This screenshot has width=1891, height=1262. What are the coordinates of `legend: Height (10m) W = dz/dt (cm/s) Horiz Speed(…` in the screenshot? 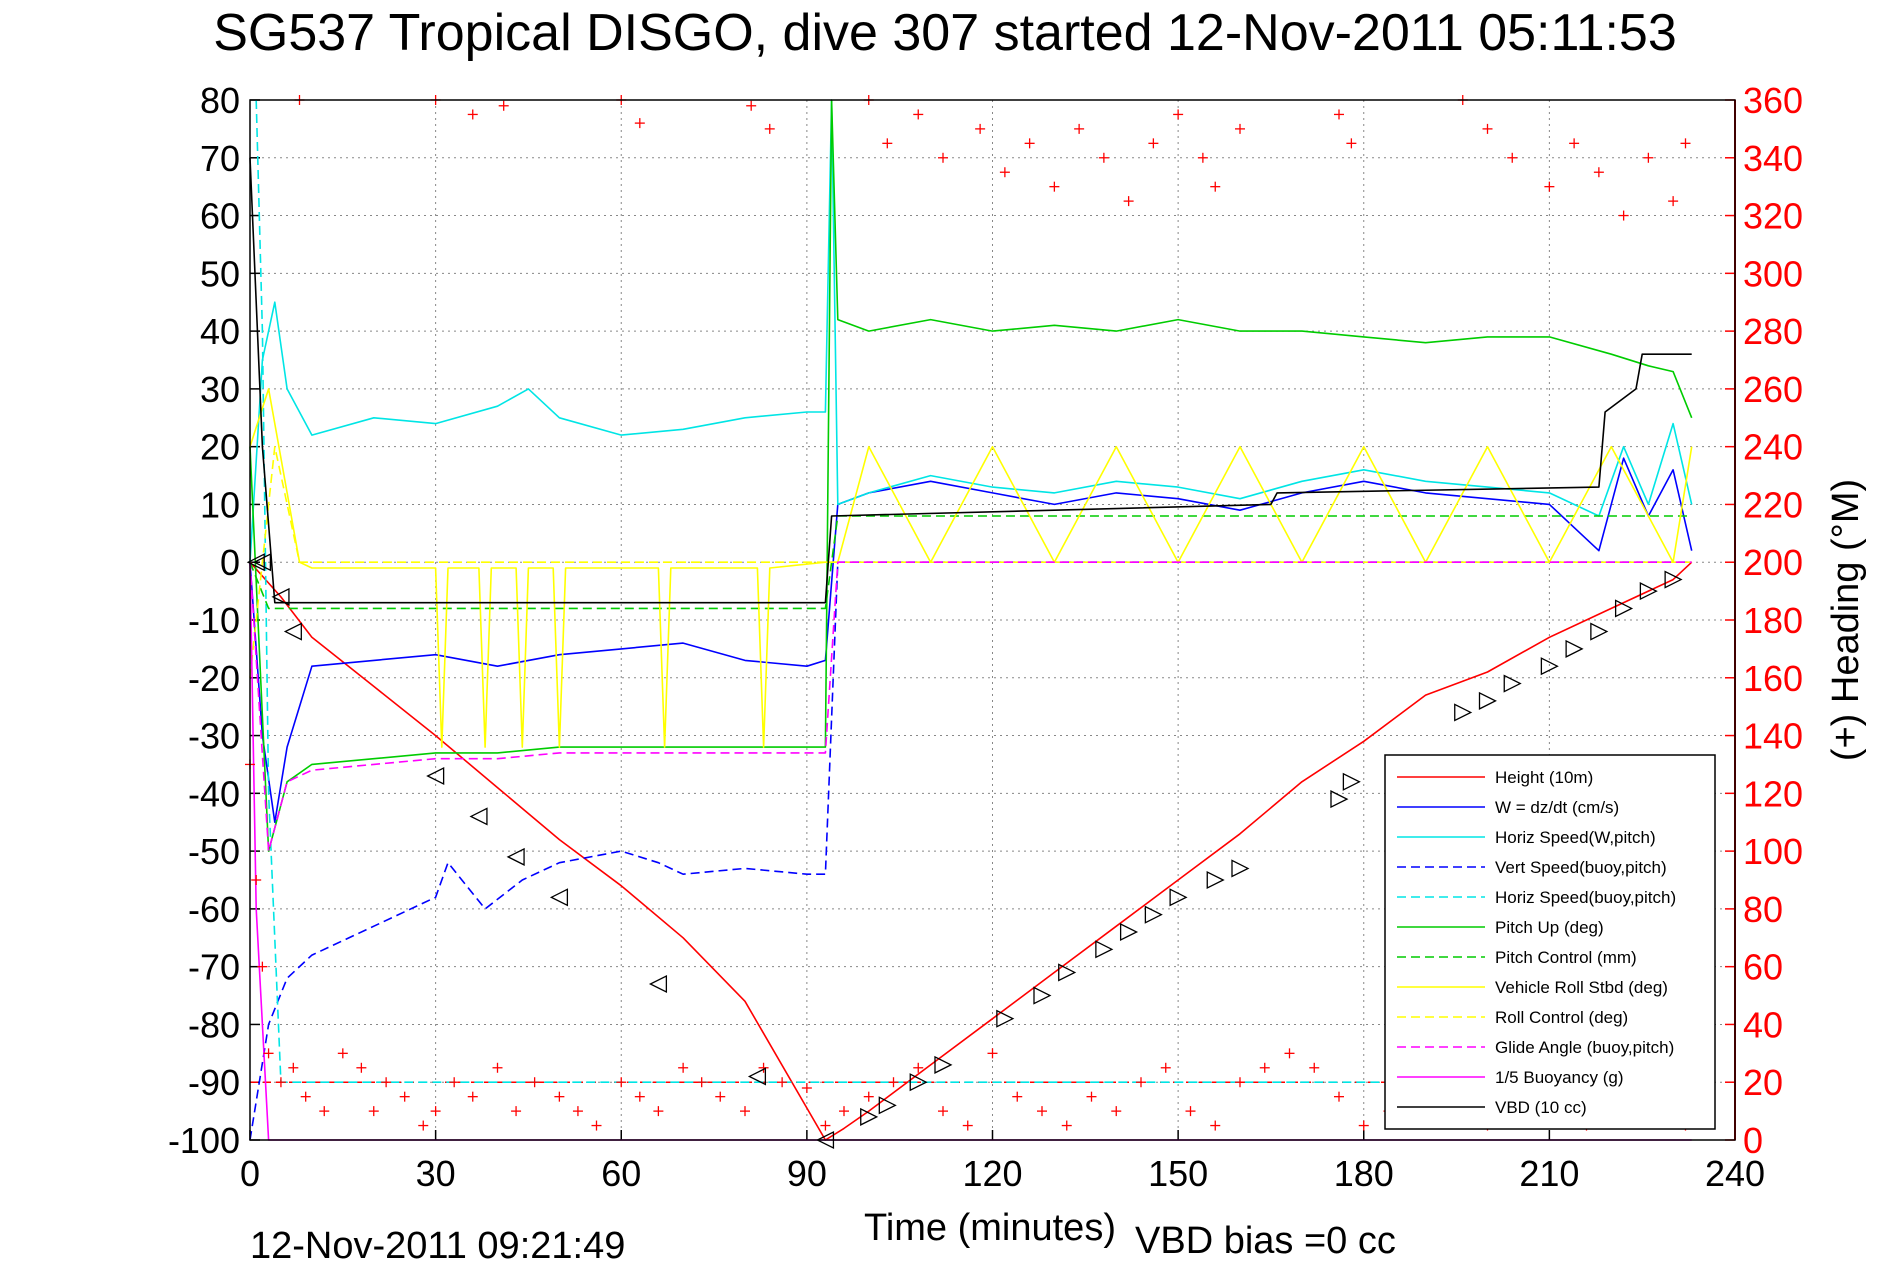 It's located at (1550, 942).